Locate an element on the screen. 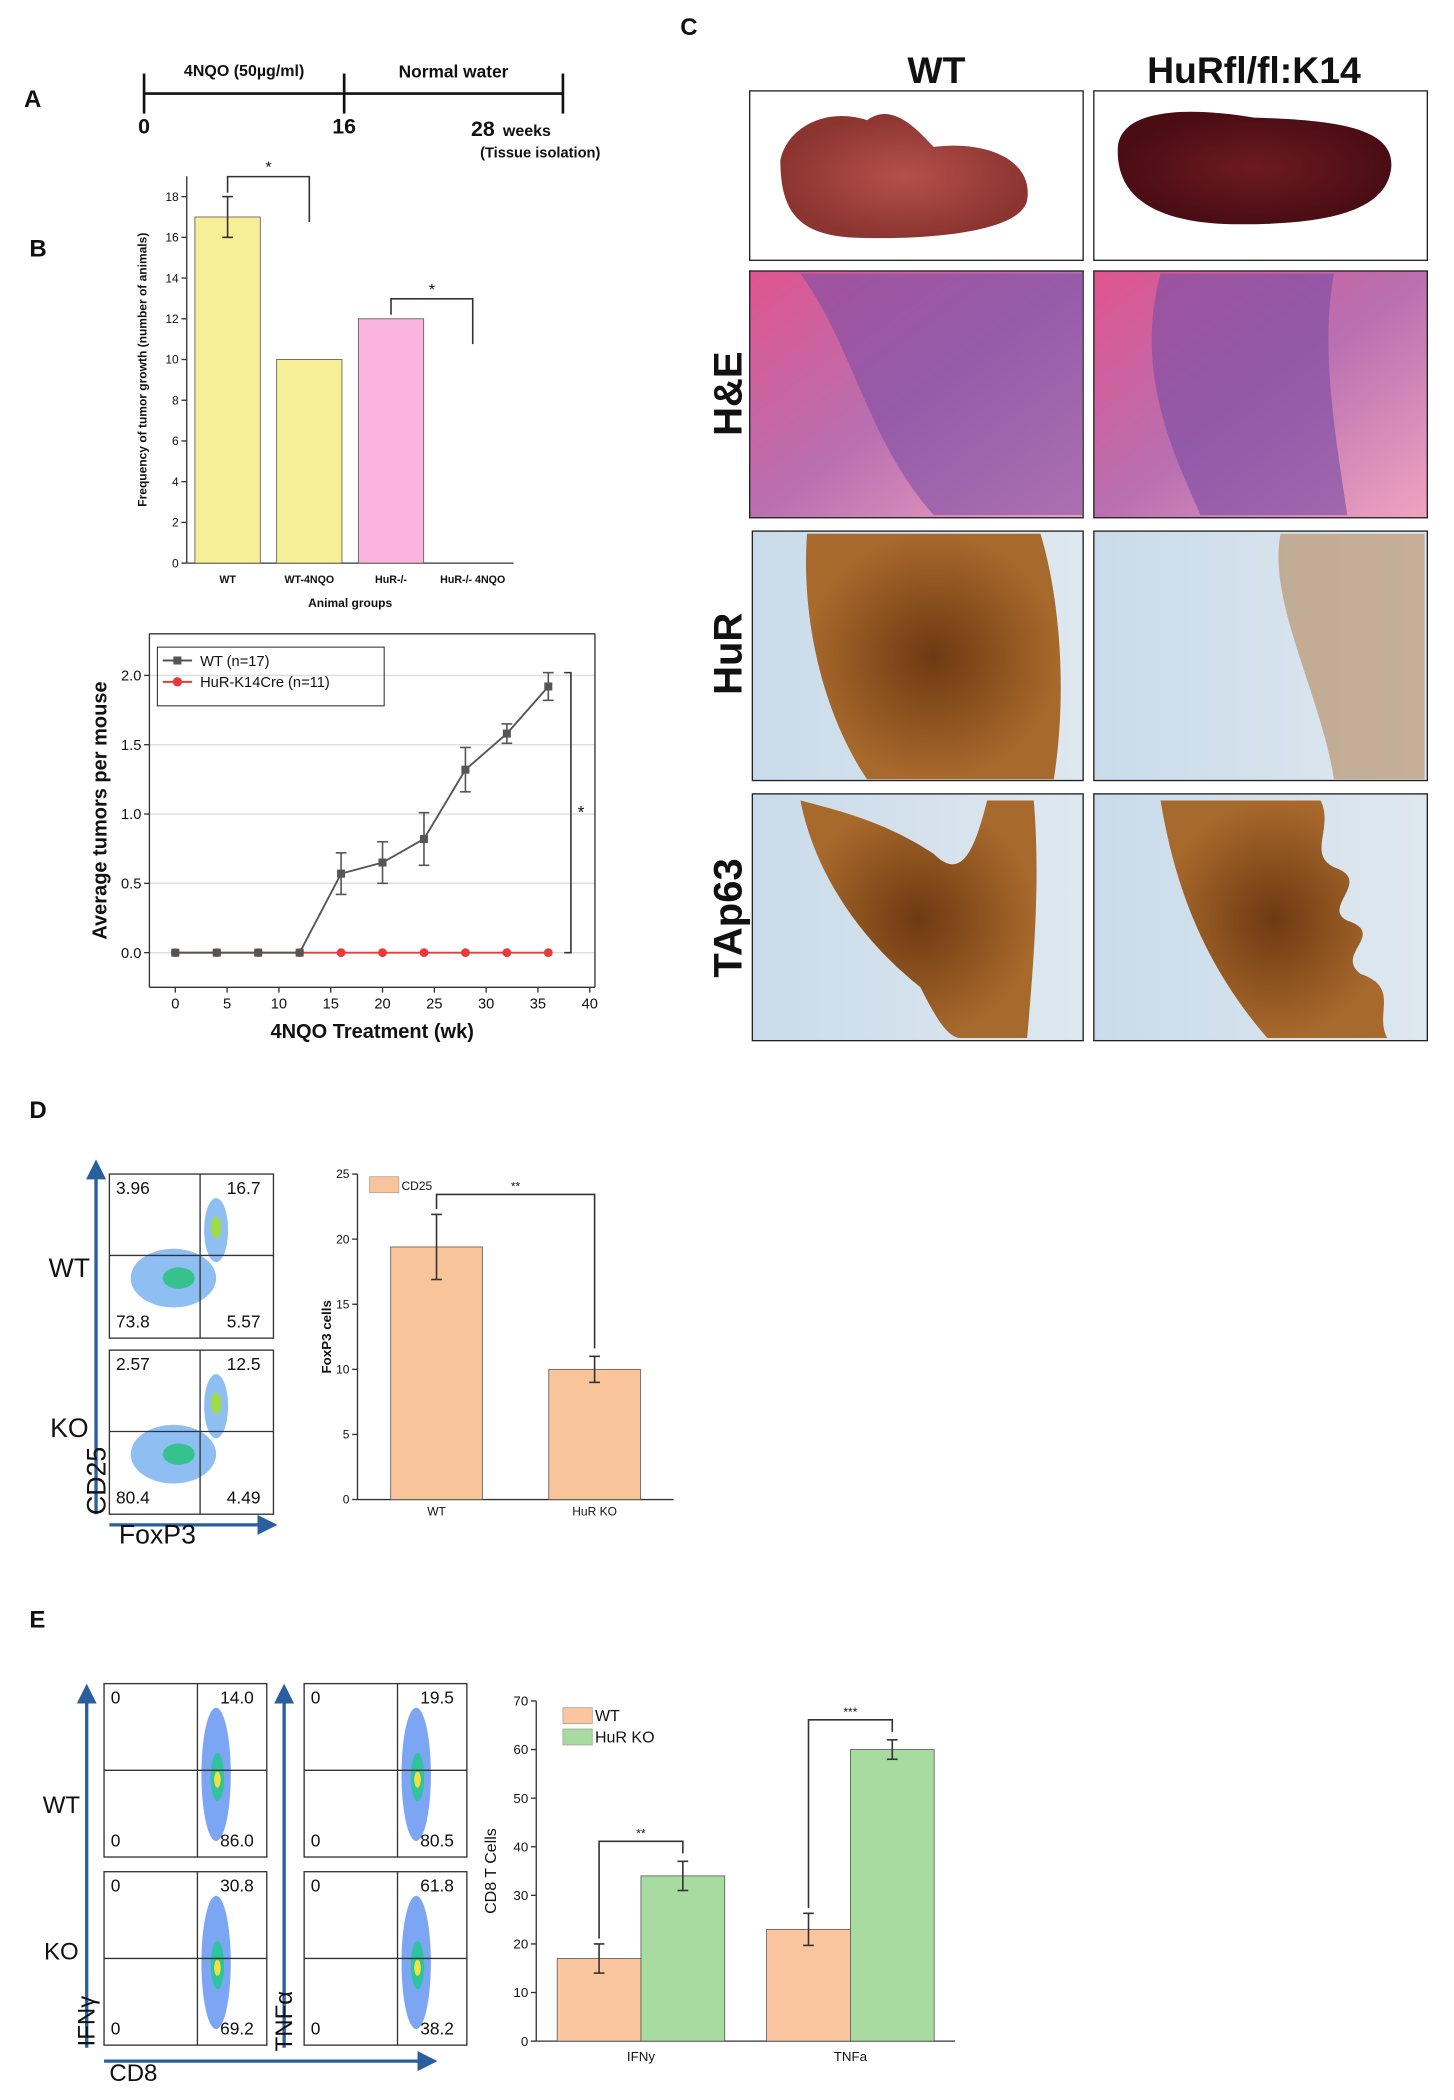 This screenshot has height=2100, width=1454. row-label: WT is located at coordinates (62, 1805).